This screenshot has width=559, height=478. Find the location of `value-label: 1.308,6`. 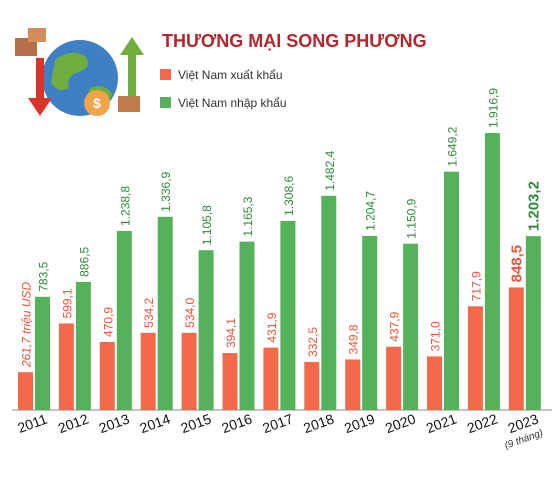

value-label: 1.308,6 is located at coordinates (289, 196).